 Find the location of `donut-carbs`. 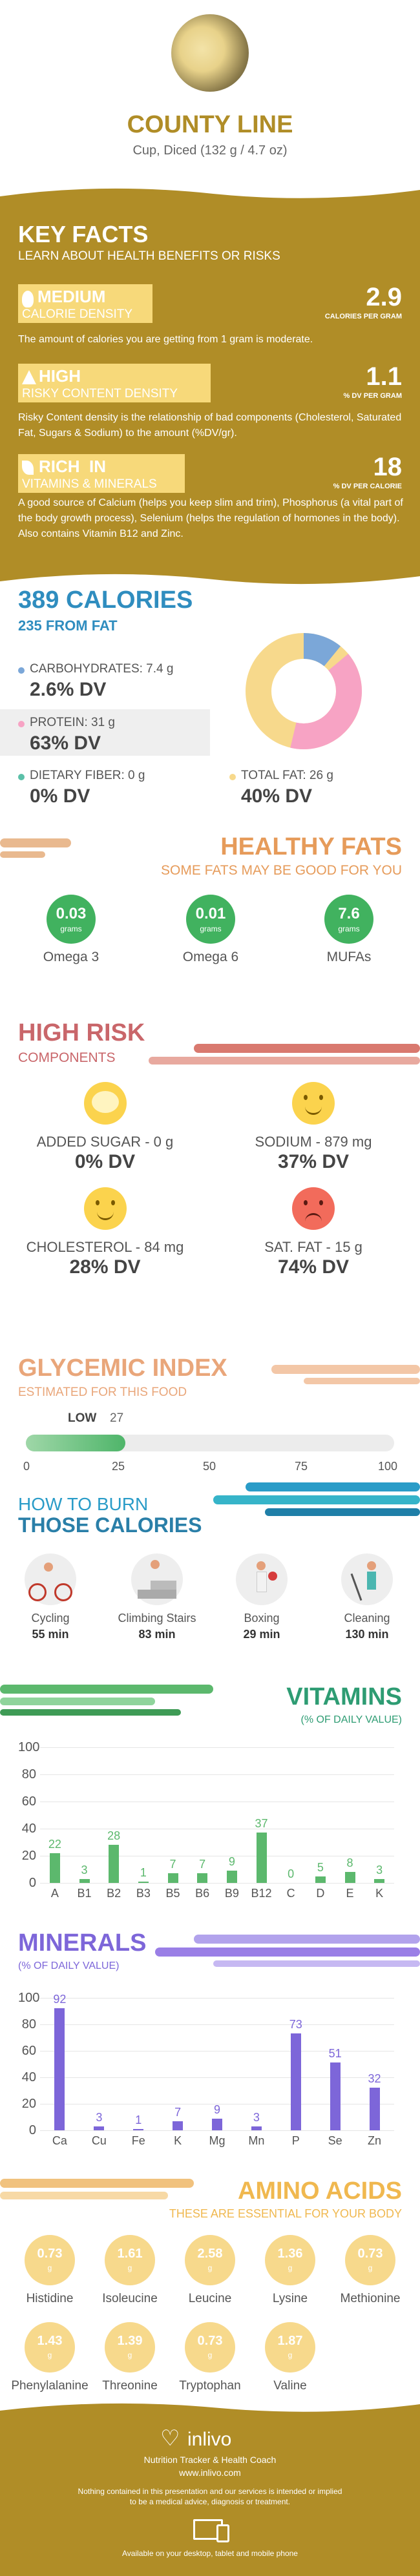

donut-carbs is located at coordinates (304, 691).